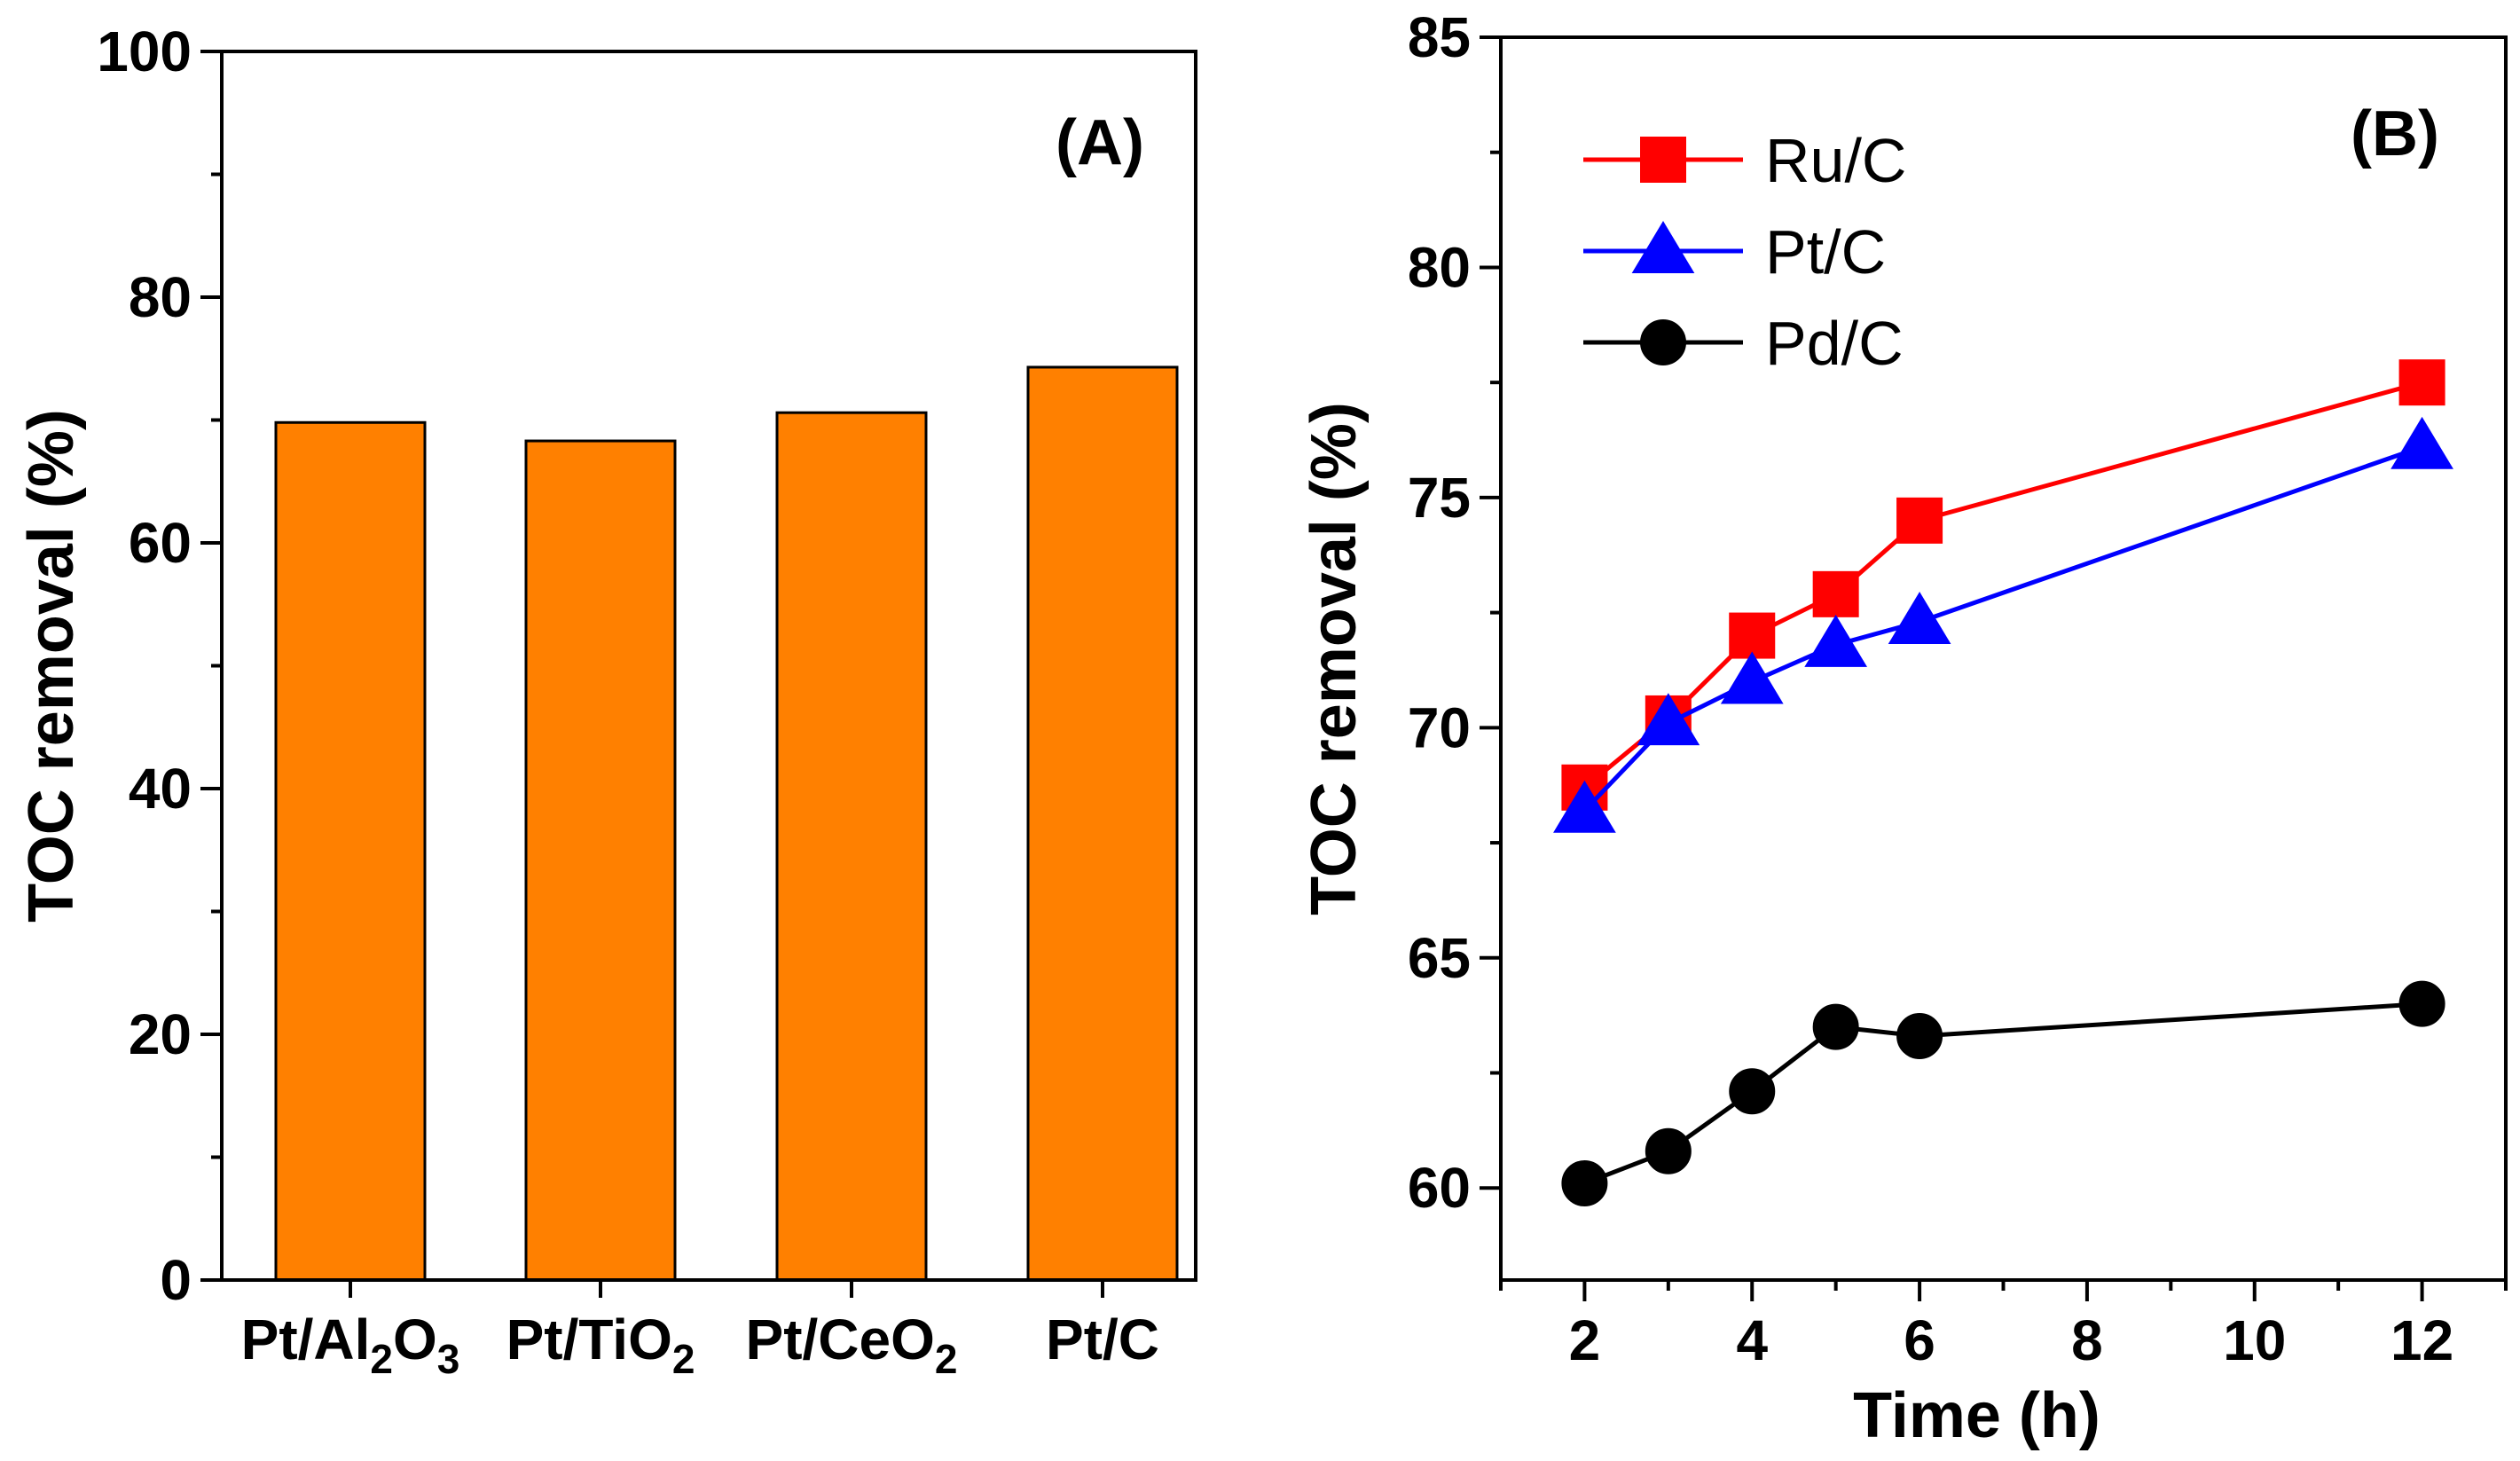 The height and width of the screenshot is (1461, 2520). I want to click on panel-label-a: (A), so click(1100, 142).